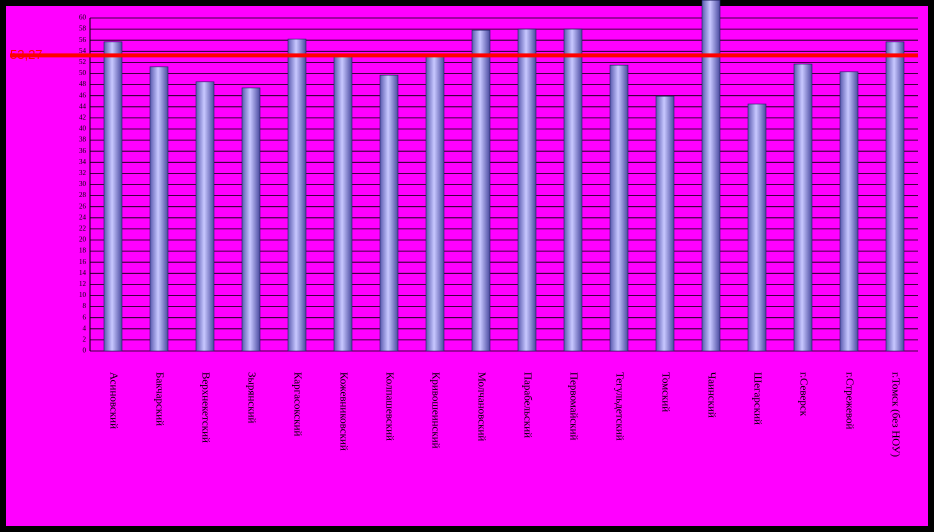  What do you see at coordinates (83, 295) in the screenshot?
I see `y-tick-label: 10` at bounding box center [83, 295].